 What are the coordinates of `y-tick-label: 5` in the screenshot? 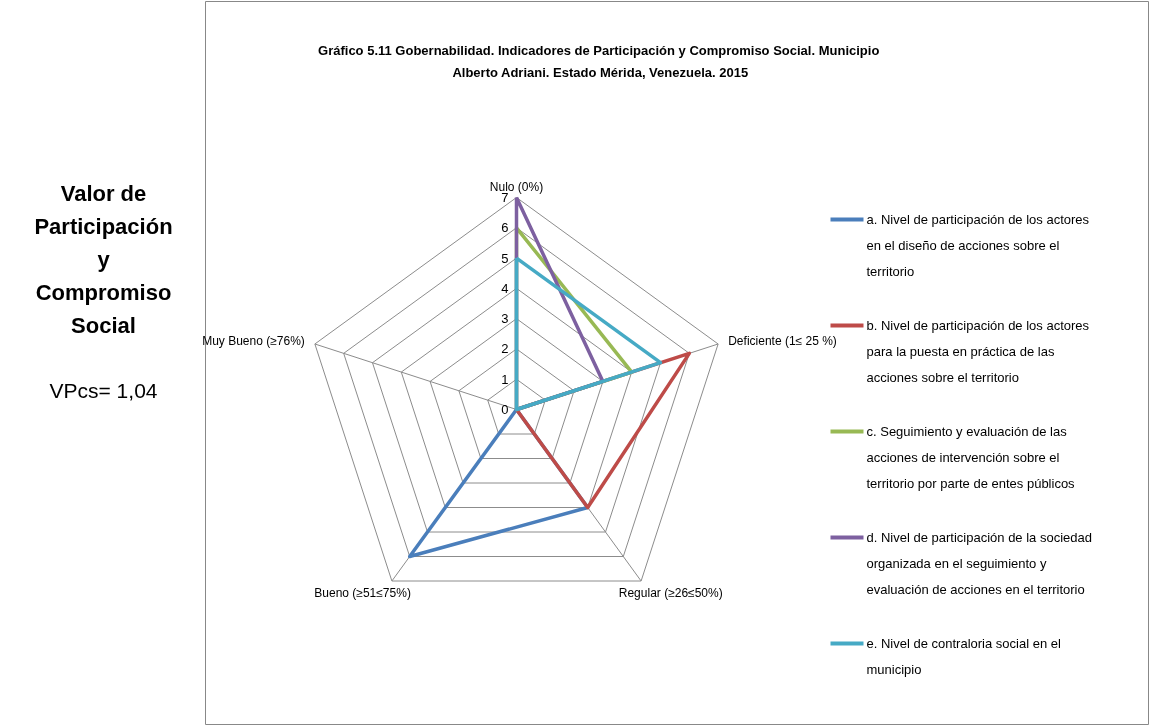 It's located at (505, 258).